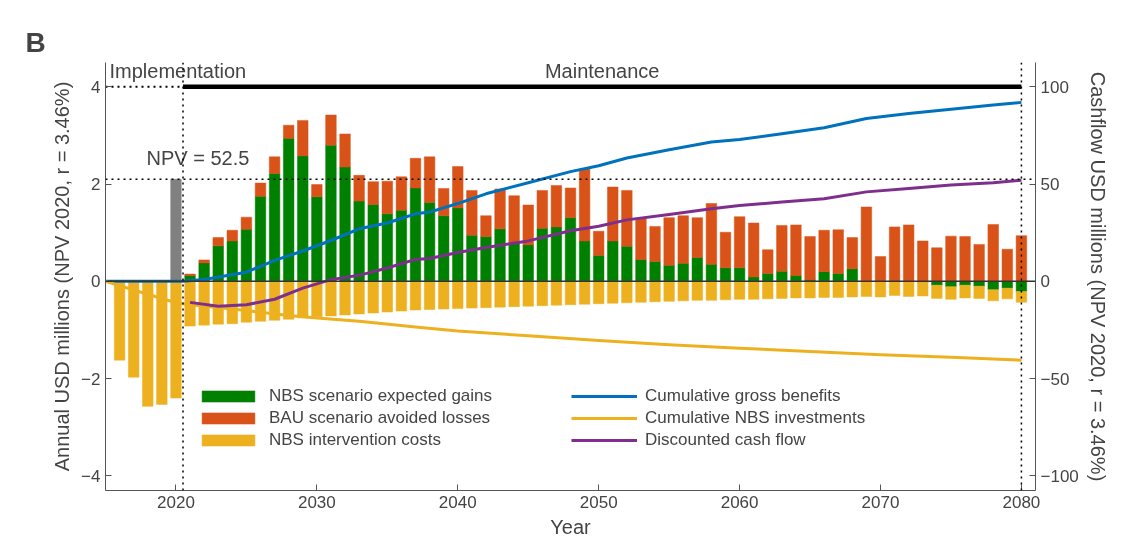  What do you see at coordinates (316, 502) in the screenshot?
I see `x-tick-label: 2030` at bounding box center [316, 502].